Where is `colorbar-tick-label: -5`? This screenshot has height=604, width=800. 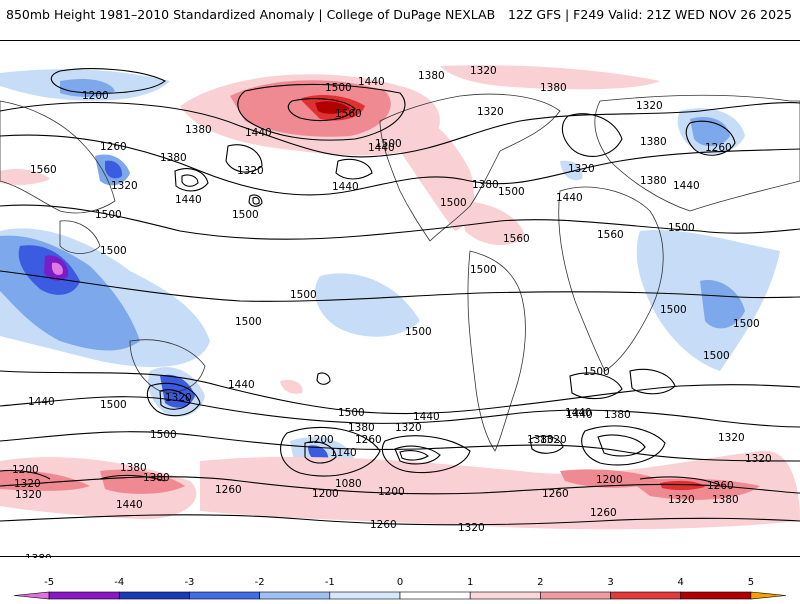
colorbar-tick-label: -5 is located at coordinates (49, 582).